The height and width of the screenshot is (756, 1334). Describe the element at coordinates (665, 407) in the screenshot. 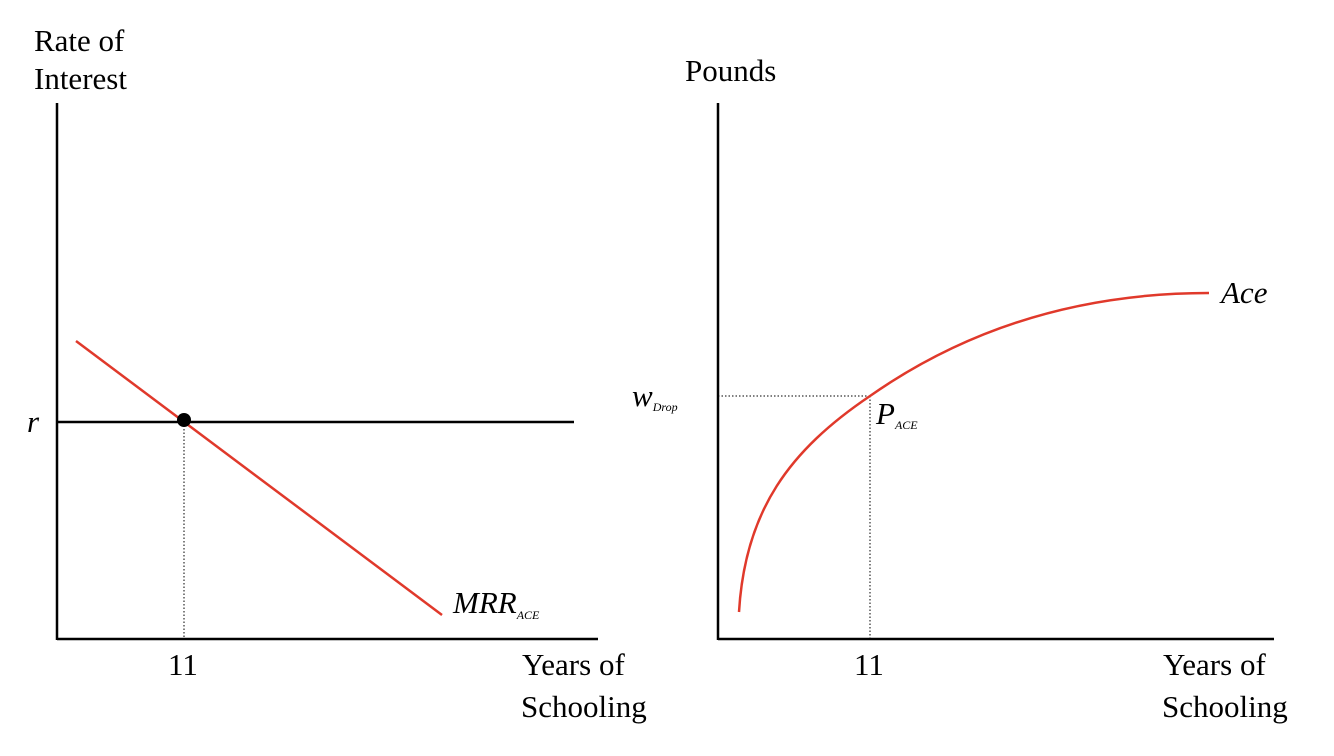

I see `wage-label-sub: Drop` at that location.